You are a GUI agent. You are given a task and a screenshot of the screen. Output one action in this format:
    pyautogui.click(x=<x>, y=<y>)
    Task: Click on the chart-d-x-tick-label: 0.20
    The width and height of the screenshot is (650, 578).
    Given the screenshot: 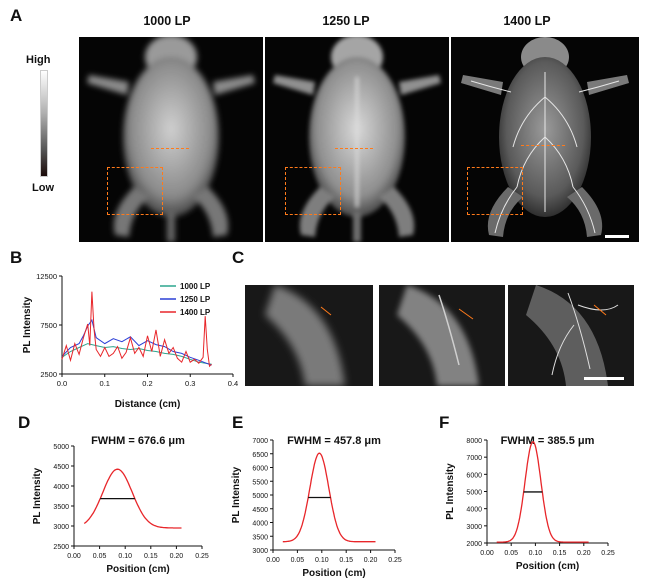 What is the action you would take?
    pyautogui.click(x=177, y=556)
    